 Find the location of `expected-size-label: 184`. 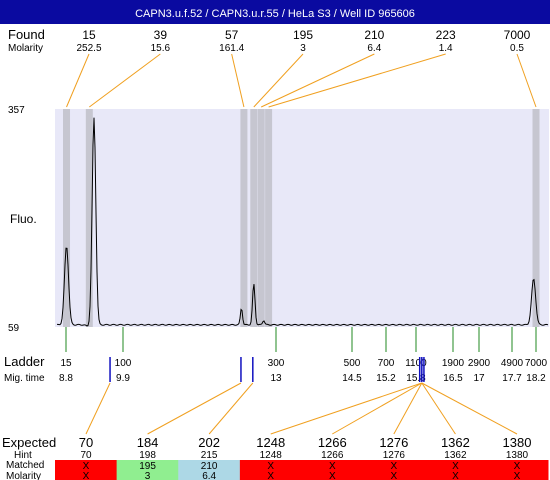

expected-size-label: 184 is located at coordinates (148, 442).